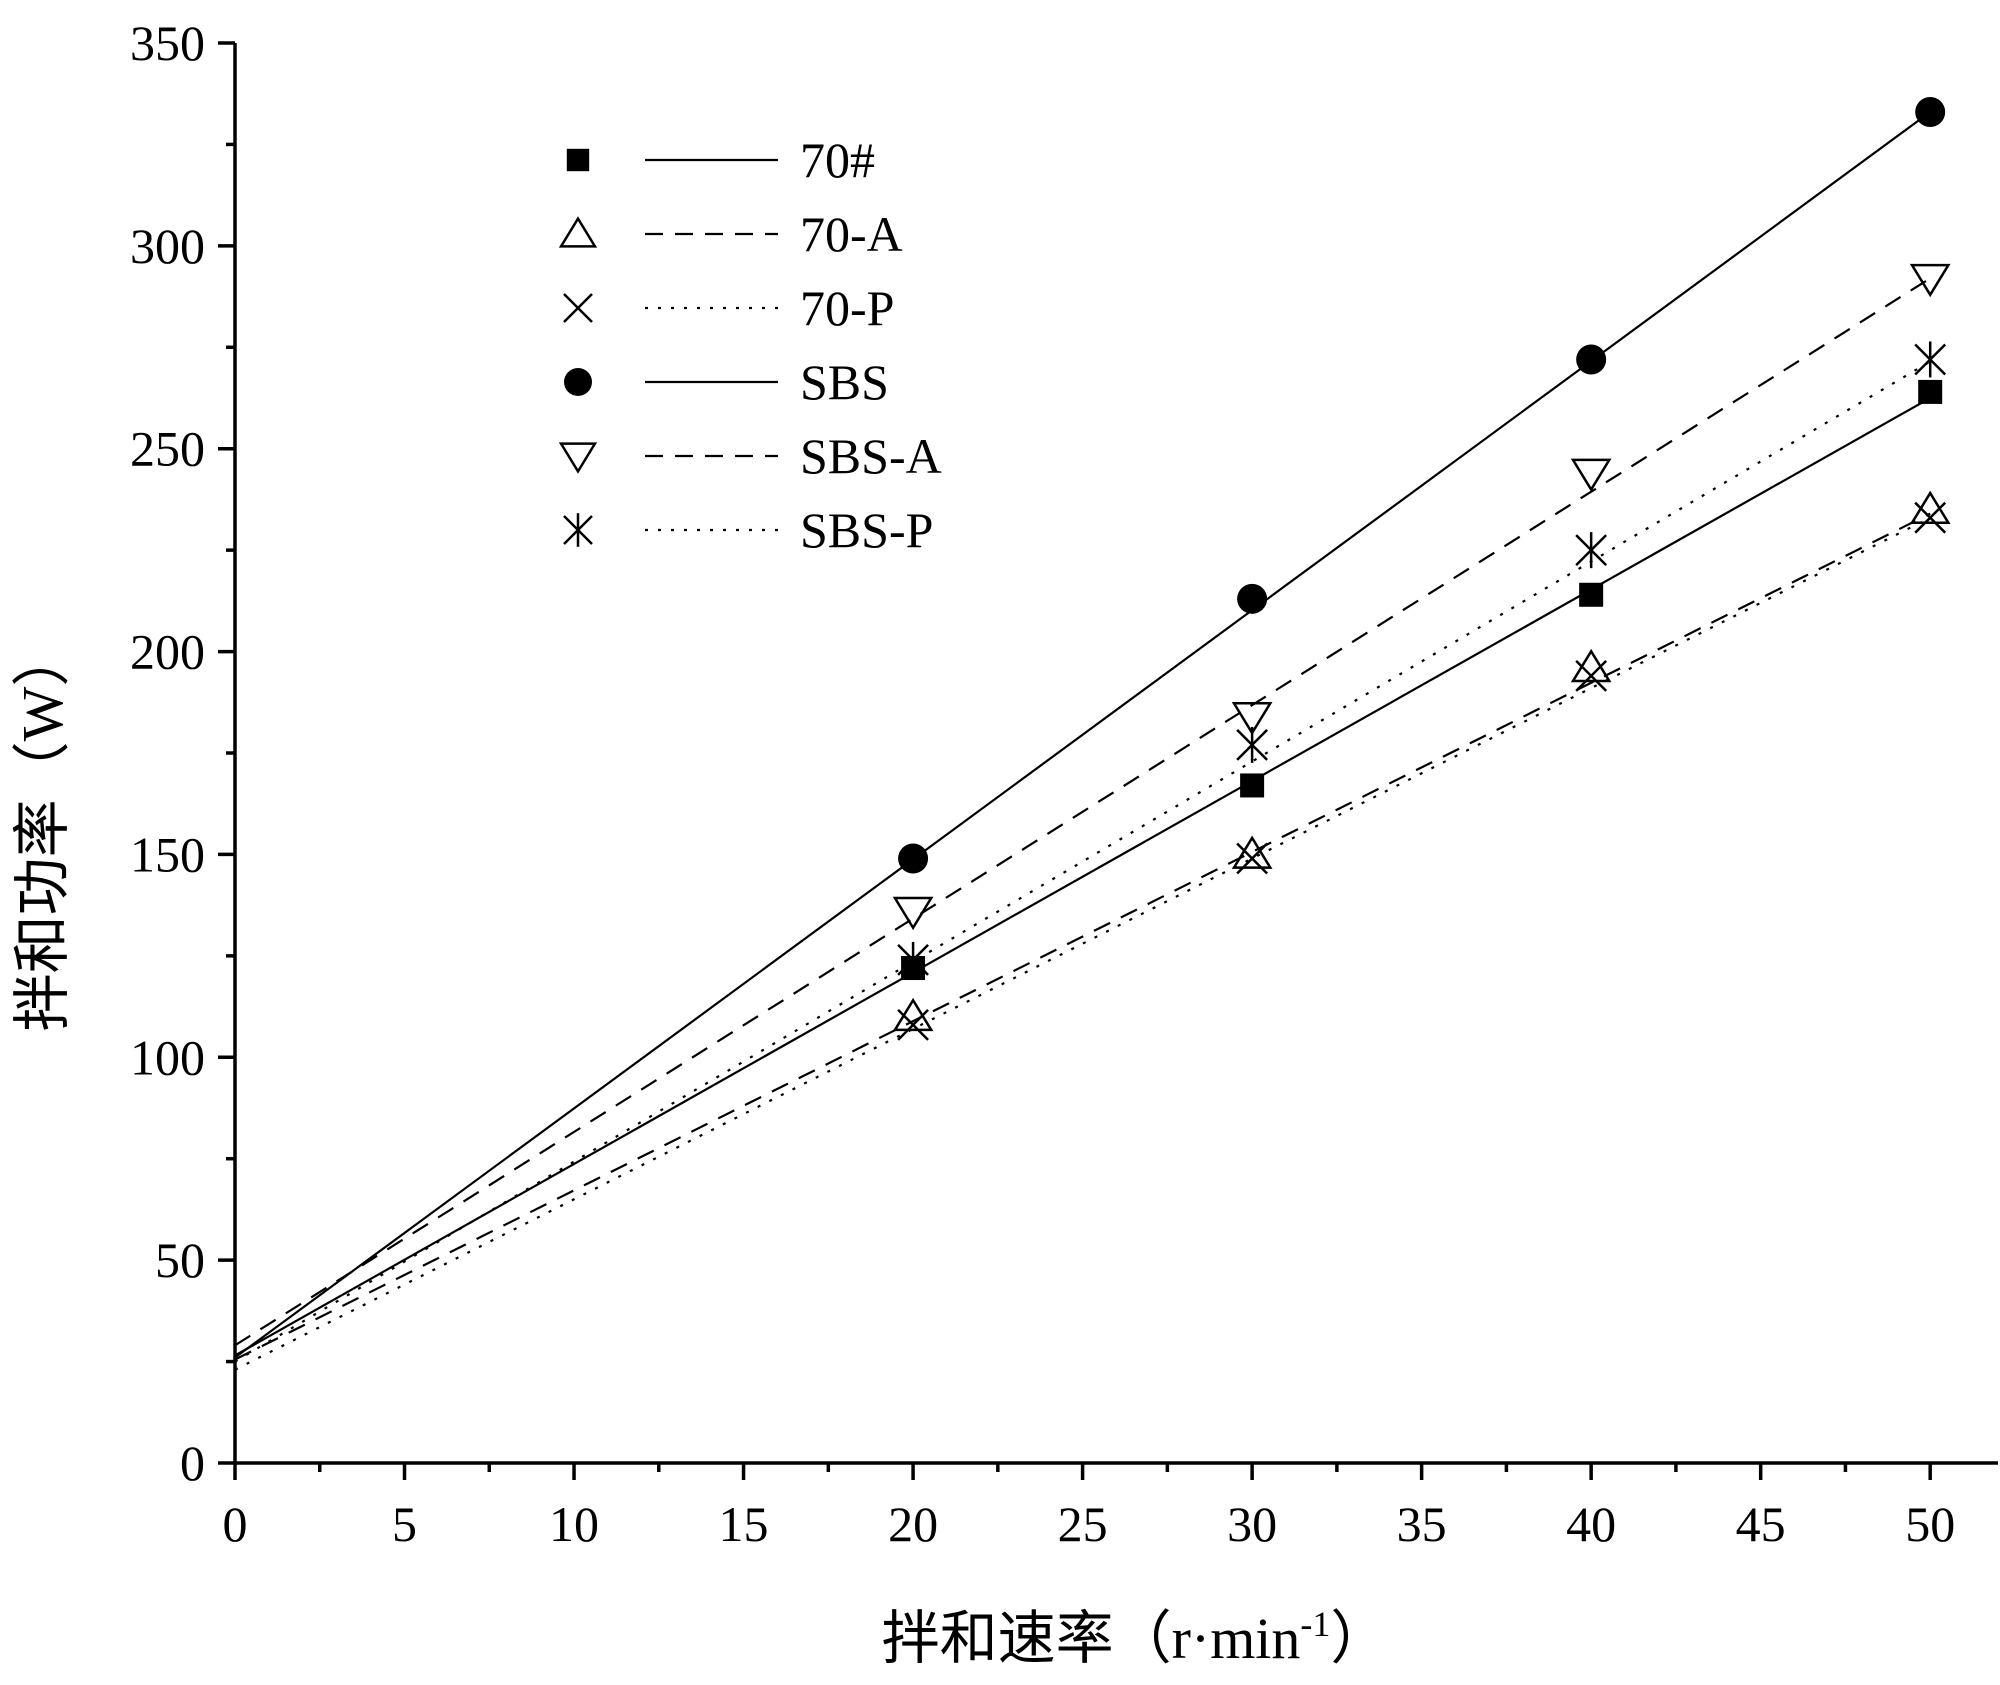 Image resolution: width=2000 pixels, height=1685 pixels. I want to click on x-tick-label: 40, so click(1591, 1524).